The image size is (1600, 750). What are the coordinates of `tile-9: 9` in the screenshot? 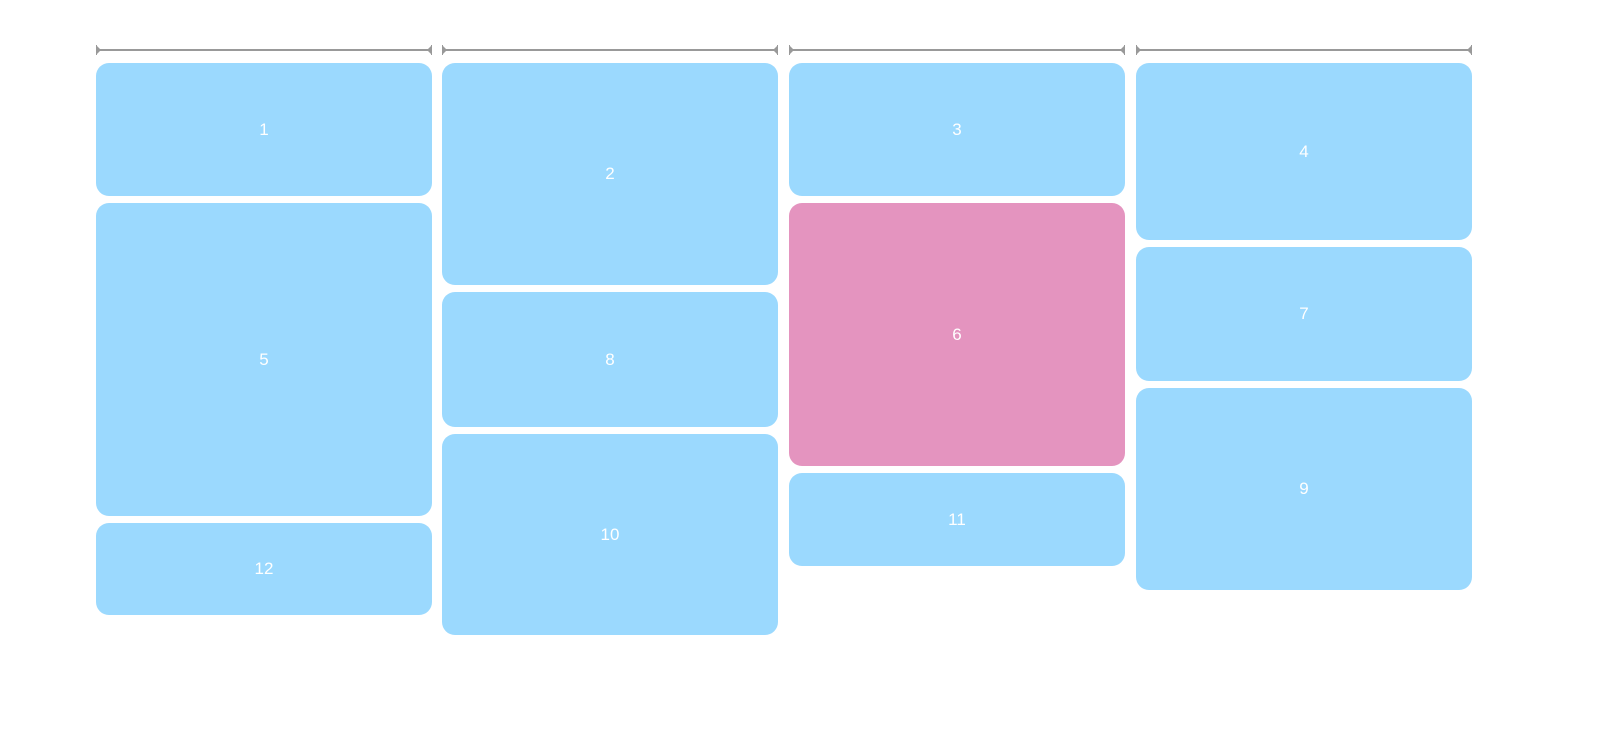 It's located at (1304, 489).